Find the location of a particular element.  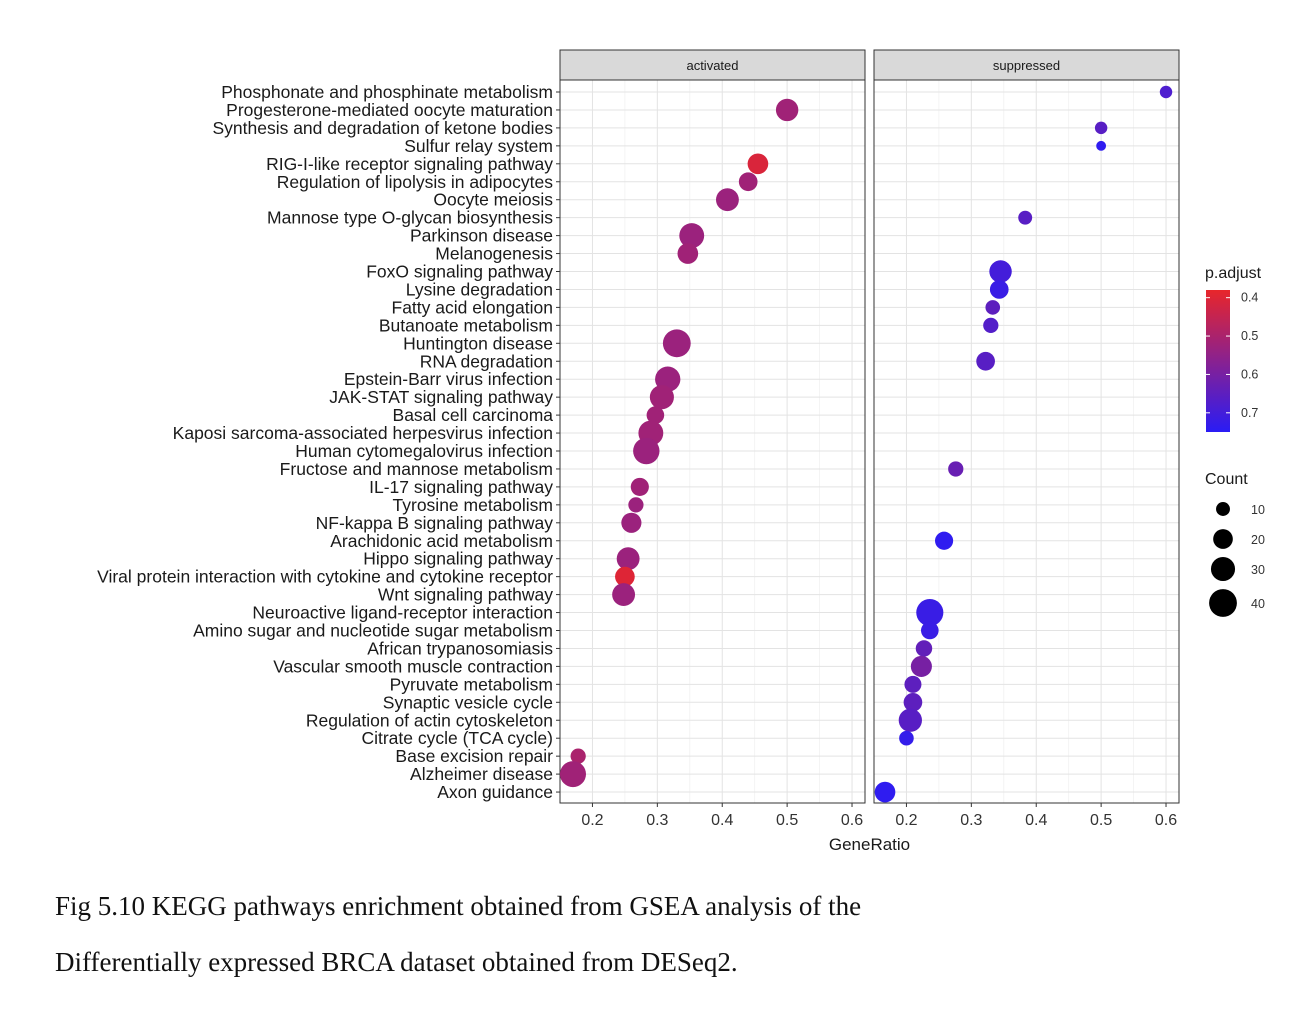

y-tick-label: Synaptic vesicle cycle is located at coordinates (468, 702).